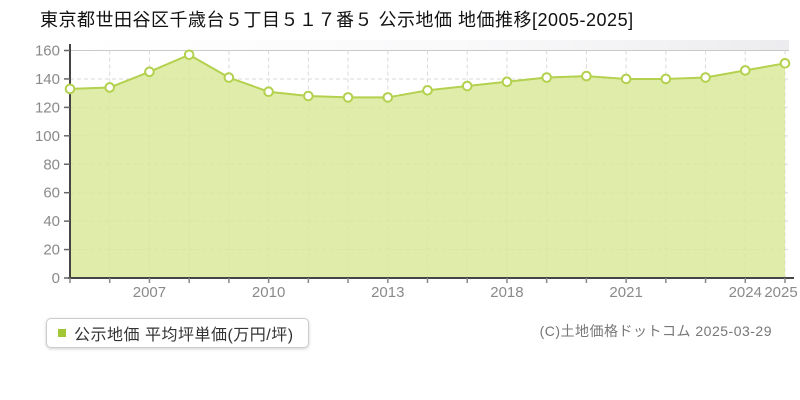  I want to click on y-tick-label: 140, so click(47, 79).